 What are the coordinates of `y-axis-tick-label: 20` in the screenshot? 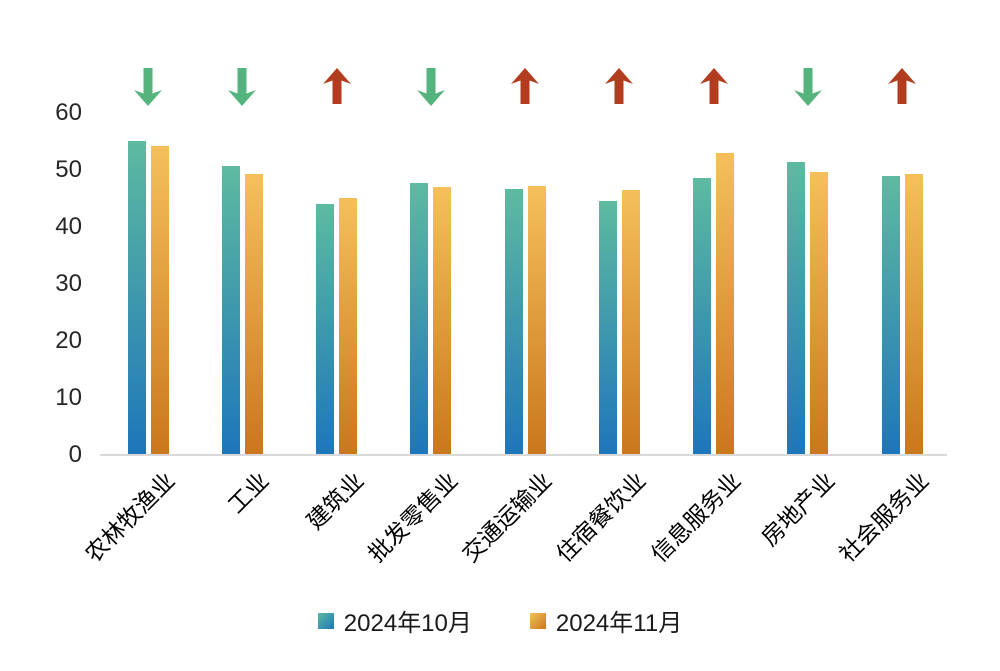 It's located at (68, 340).